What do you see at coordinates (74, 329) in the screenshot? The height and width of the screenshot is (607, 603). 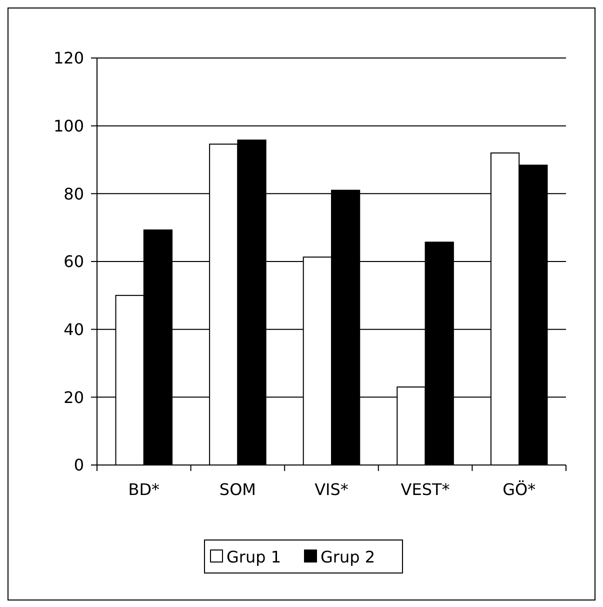 I see `y-tick-label: 40` at bounding box center [74, 329].